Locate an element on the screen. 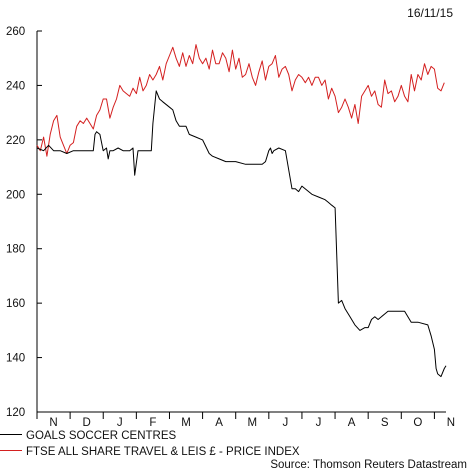 The image size is (475, 476). y-tick-label: 240 is located at coordinates (15, 86).